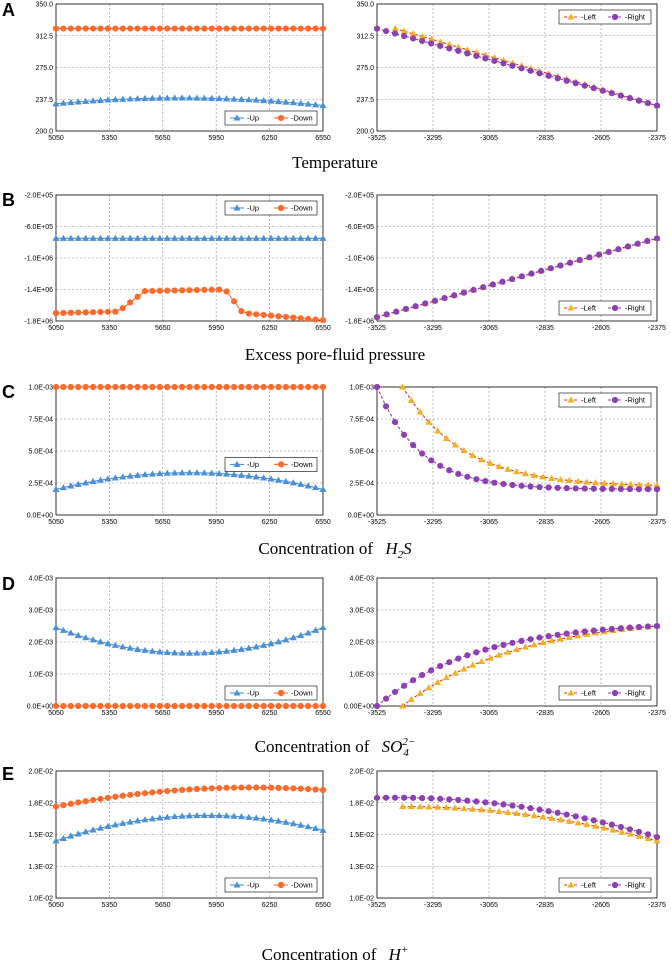 Image resolution: width=671 pixels, height=967 pixels. What do you see at coordinates (359, 227) in the screenshot?
I see `y-tick-label: -6.0E+05` at bounding box center [359, 227].